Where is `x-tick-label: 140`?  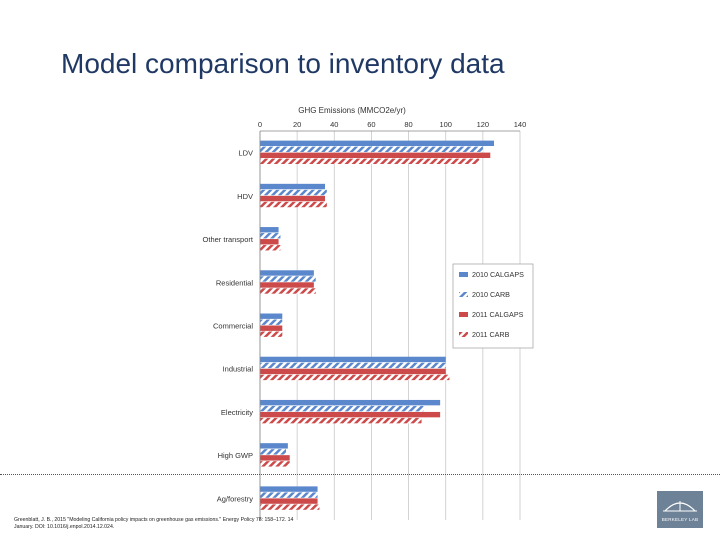
x-tick-label: 140 is located at coordinates (520, 124).